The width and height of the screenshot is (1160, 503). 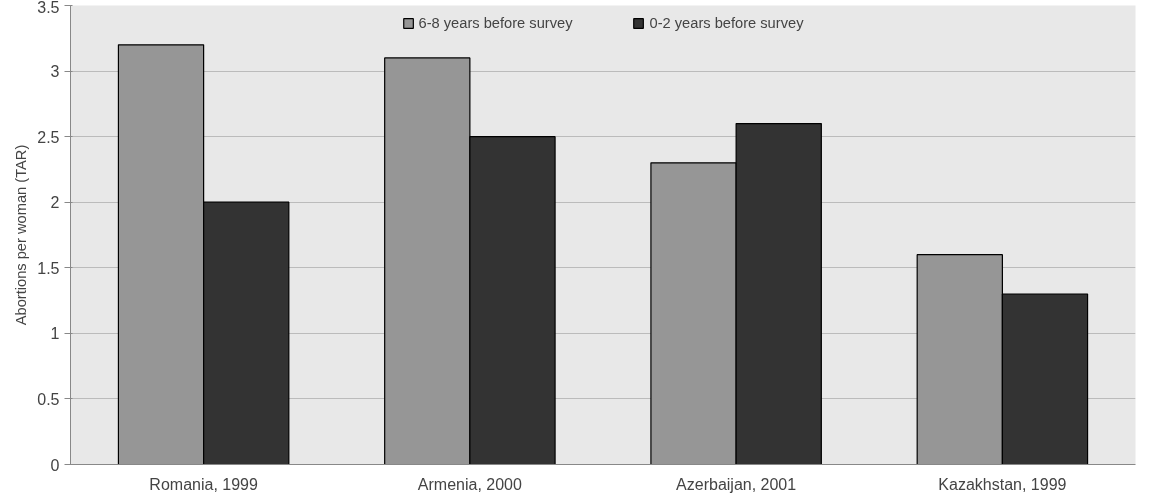 What do you see at coordinates (48, 268) in the screenshot?
I see `y-tick-label: 1.5` at bounding box center [48, 268].